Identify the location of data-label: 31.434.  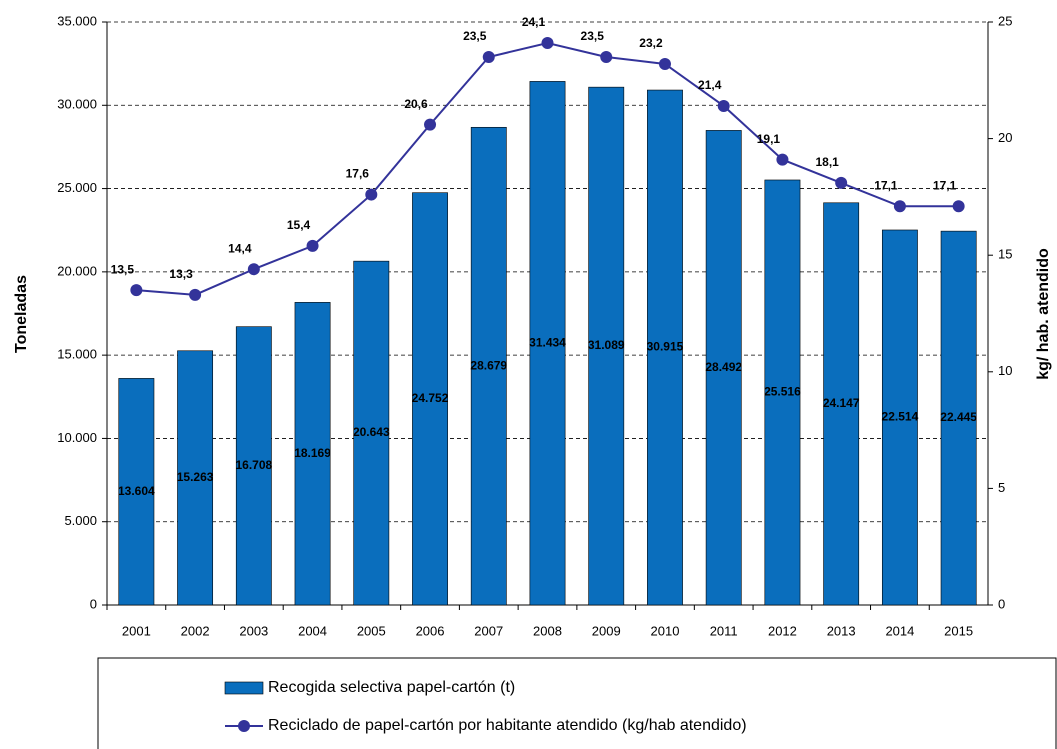
(547, 342).